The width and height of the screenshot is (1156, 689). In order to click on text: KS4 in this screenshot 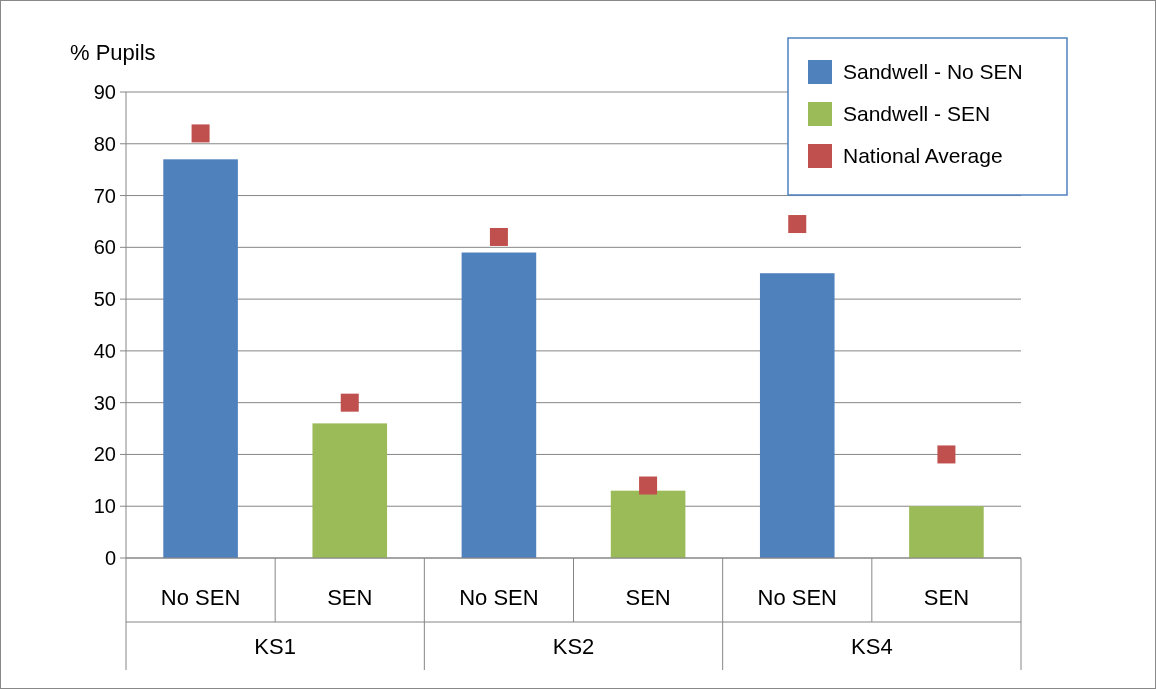, I will do `click(872, 646)`.